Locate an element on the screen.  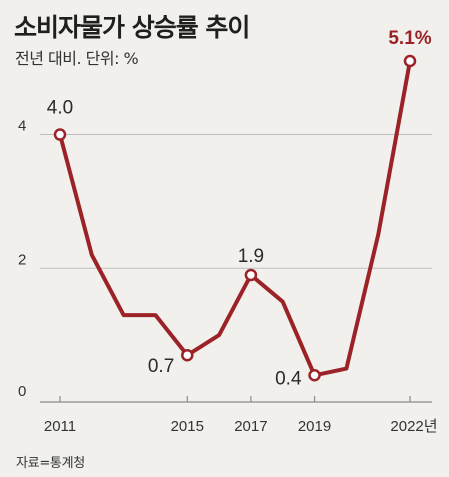
y-tick-label: 2 is located at coordinates (22, 259).